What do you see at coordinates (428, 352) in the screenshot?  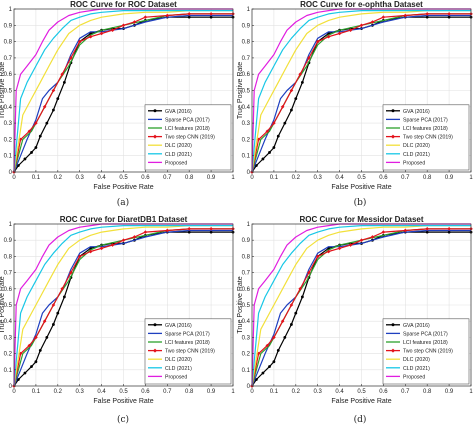 I see `legend-label-4: Two step CNN (2019)` at bounding box center [428, 352].